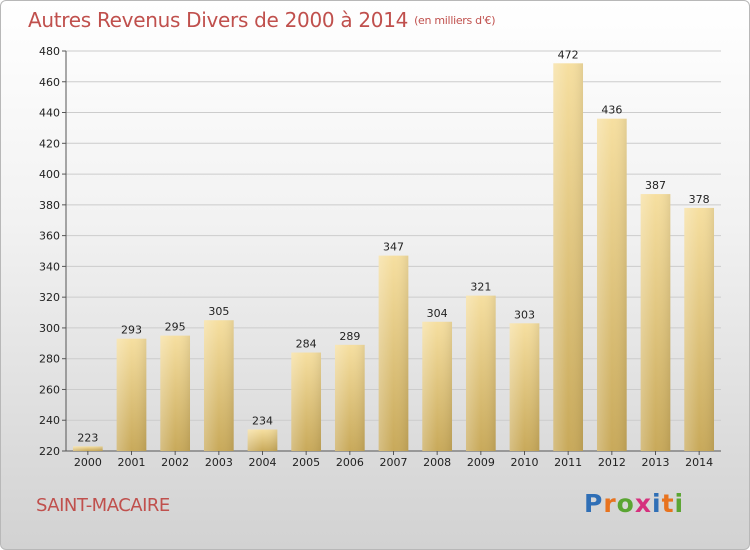  What do you see at coordinates (49, 51) in the screenshot?
I see `y-tick-label: 480` at bounding box center [49, 51].